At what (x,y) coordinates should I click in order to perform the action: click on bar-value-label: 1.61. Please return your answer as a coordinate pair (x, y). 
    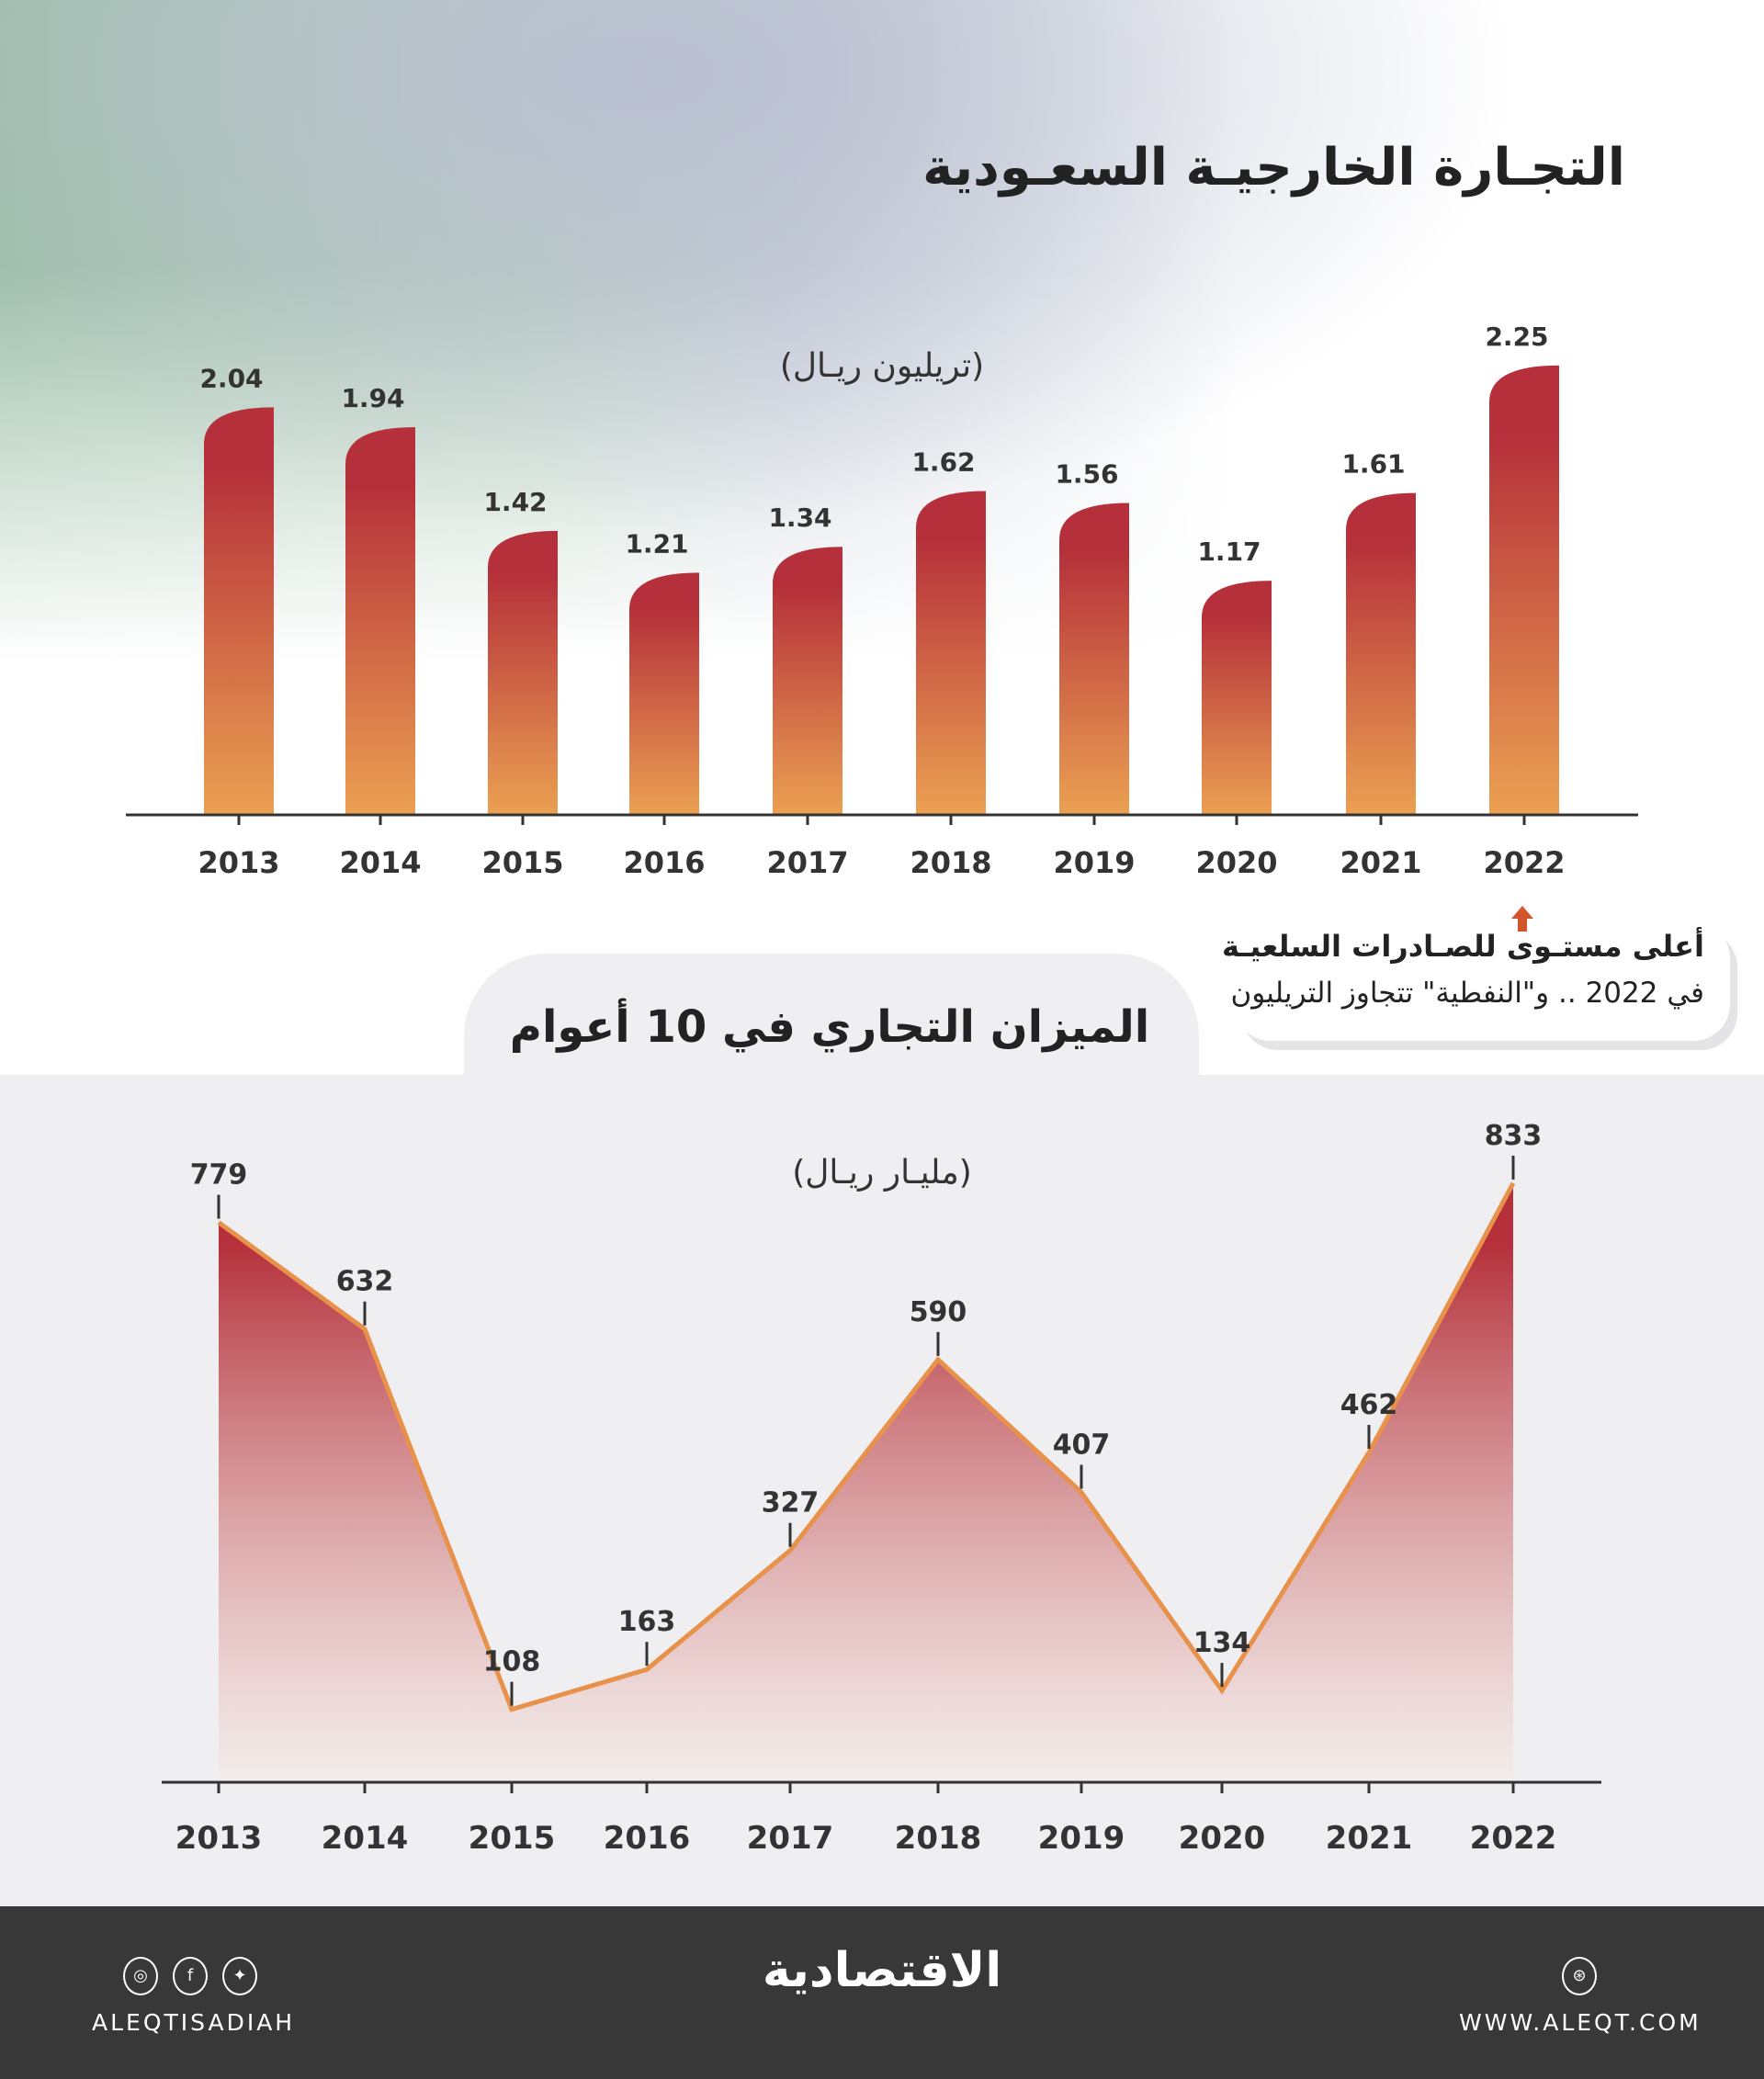
    Looking at the image, I should click on (1373, 464).